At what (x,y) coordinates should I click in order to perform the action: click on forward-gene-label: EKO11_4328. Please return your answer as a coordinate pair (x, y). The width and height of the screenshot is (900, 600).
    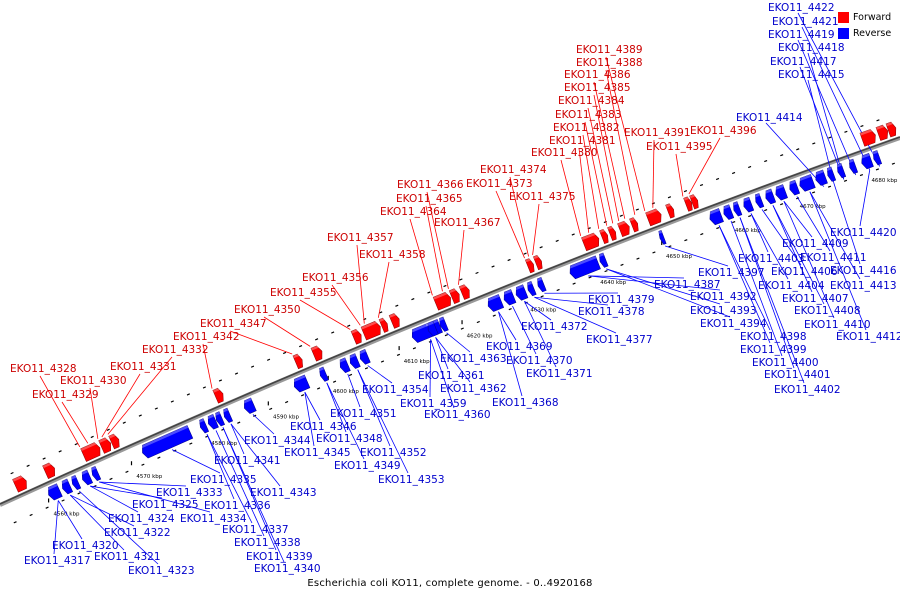
    Looking at the image, I should click on (43, 369).